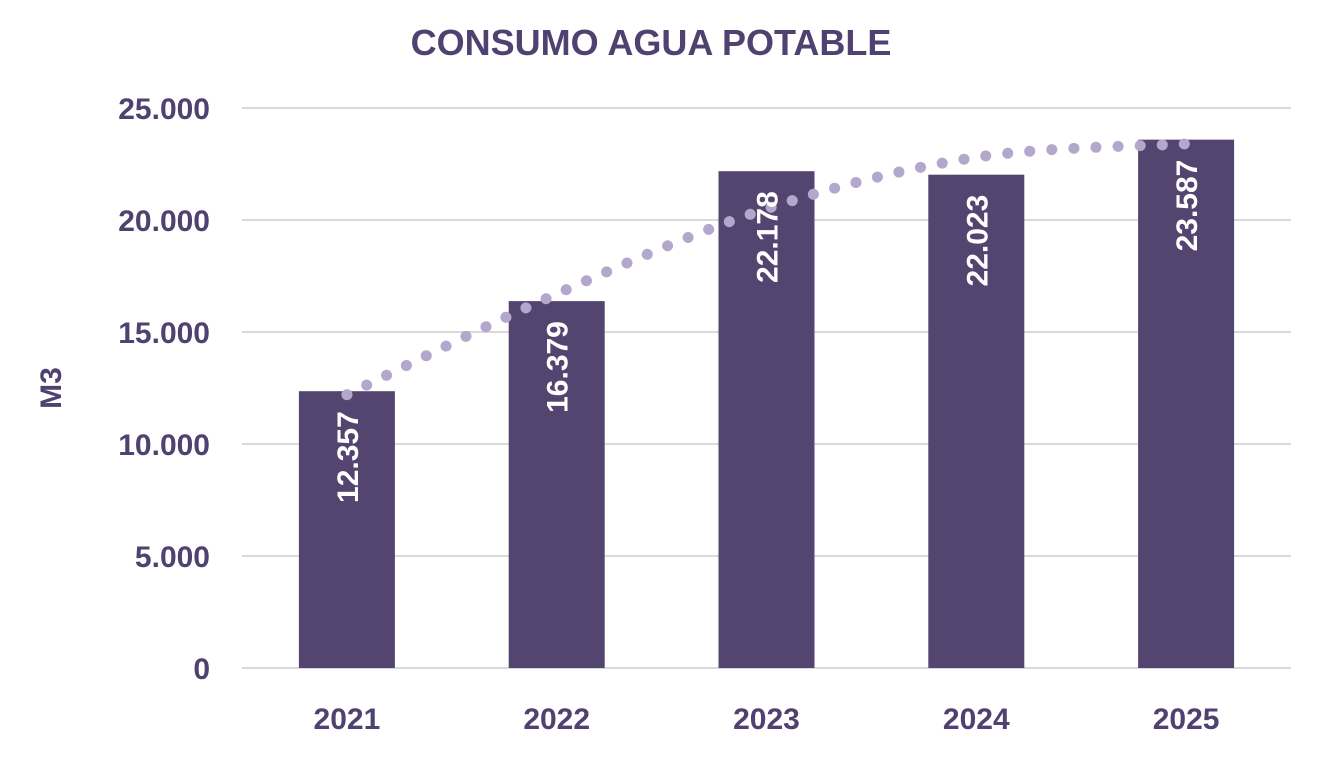 The height and width of the screenshot is (777, 1326). What do you see at coordinates (347, 719) in the screenshot?
I see `x-tick-label: 2021` at bounding box center [347, 719].